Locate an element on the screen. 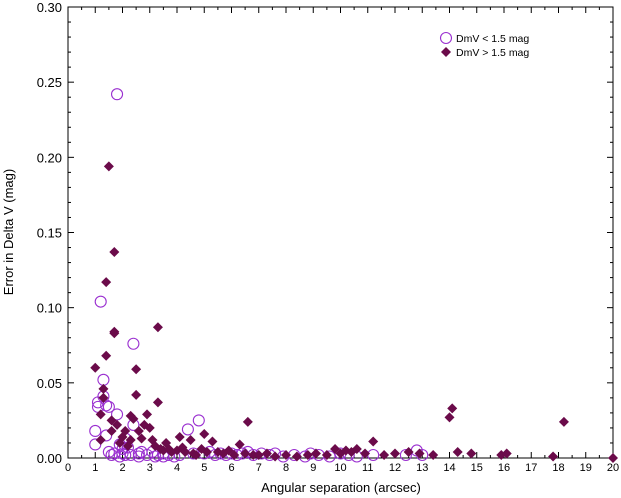 Image resolution: width=621 pixels, height=498 pixels. x-tick-label: 7 is located at coordinates (259, 468).